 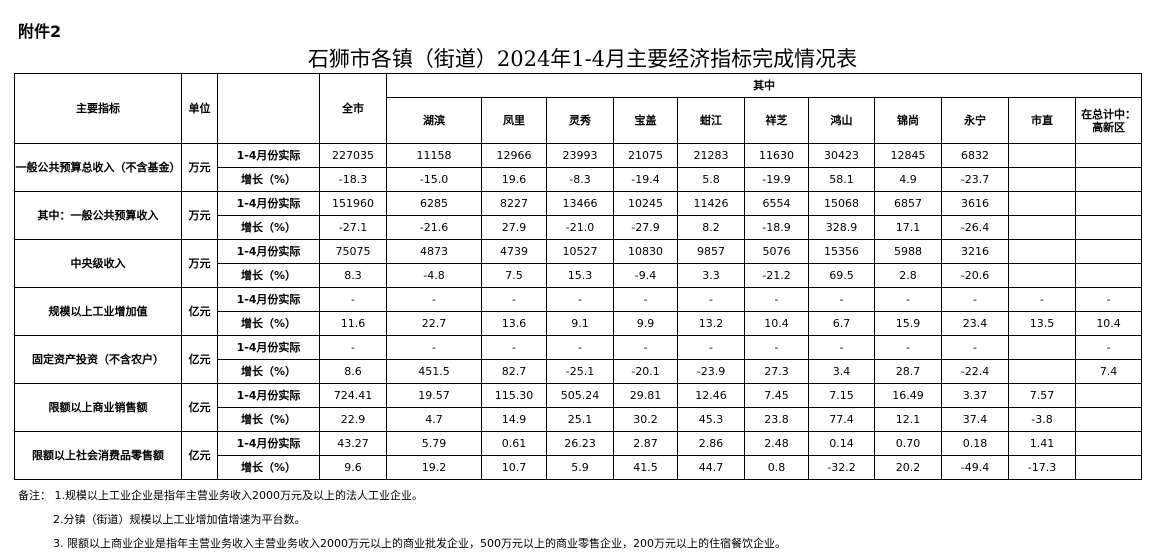 What do you see at coordinates (434, 120) in the screenshot?
I see `header-col: 湖滨` at bounding box center [434, 120].